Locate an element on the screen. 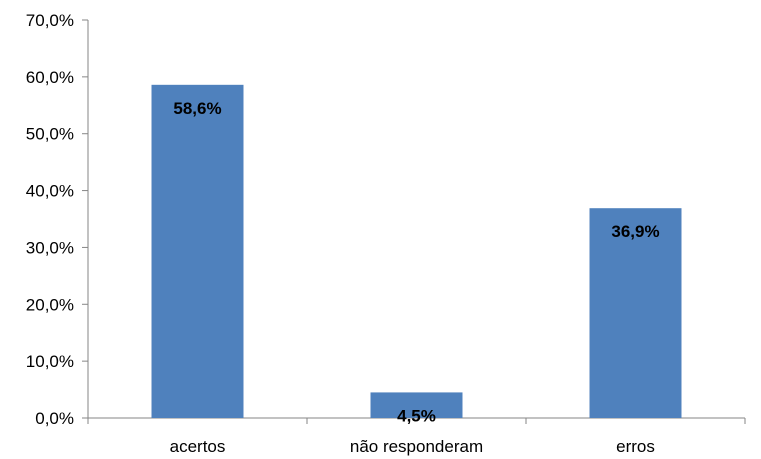 This screenshot has height=459, width=761. data-label: 36,9% is located at coordinates (635, 231).